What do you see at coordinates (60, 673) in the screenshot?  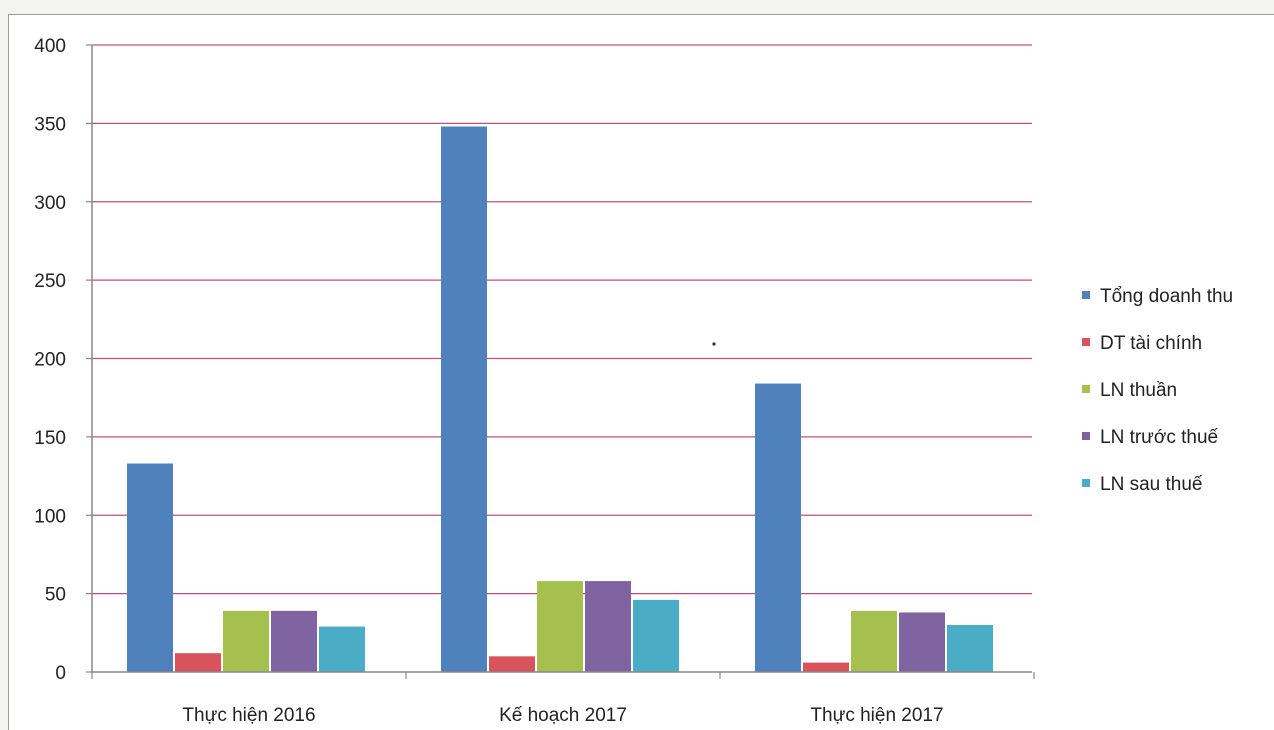 I see `y-tick-label: 0` at bounding box center [60, 673].